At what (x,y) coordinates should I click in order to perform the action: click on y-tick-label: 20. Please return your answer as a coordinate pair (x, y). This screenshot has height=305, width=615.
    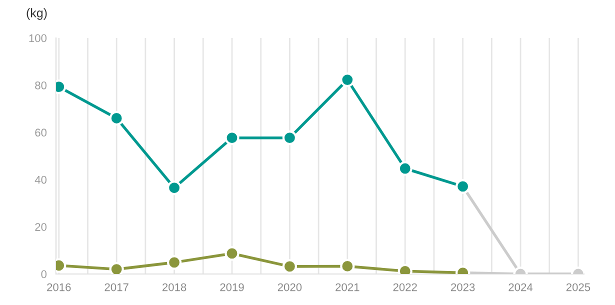
    Looking at the image, I should click on (41, 227).